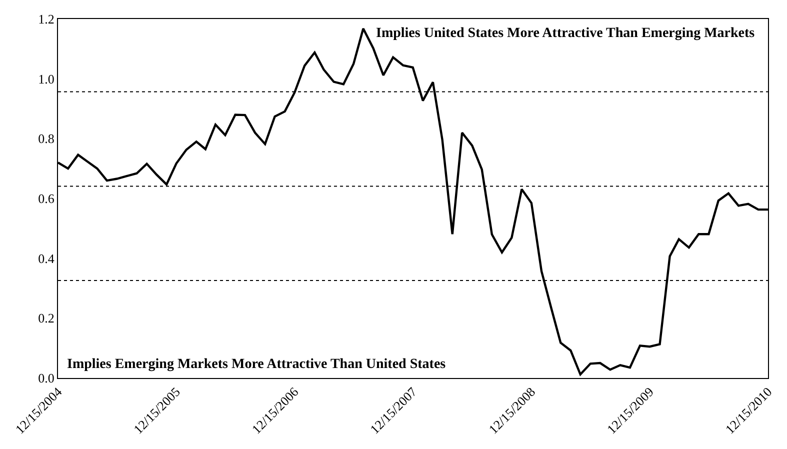 The height and width of the screenshot is (449, 787). I want to click on annotation: Implies Emerging Markets More Attractive Than United States, so click(256, 364).